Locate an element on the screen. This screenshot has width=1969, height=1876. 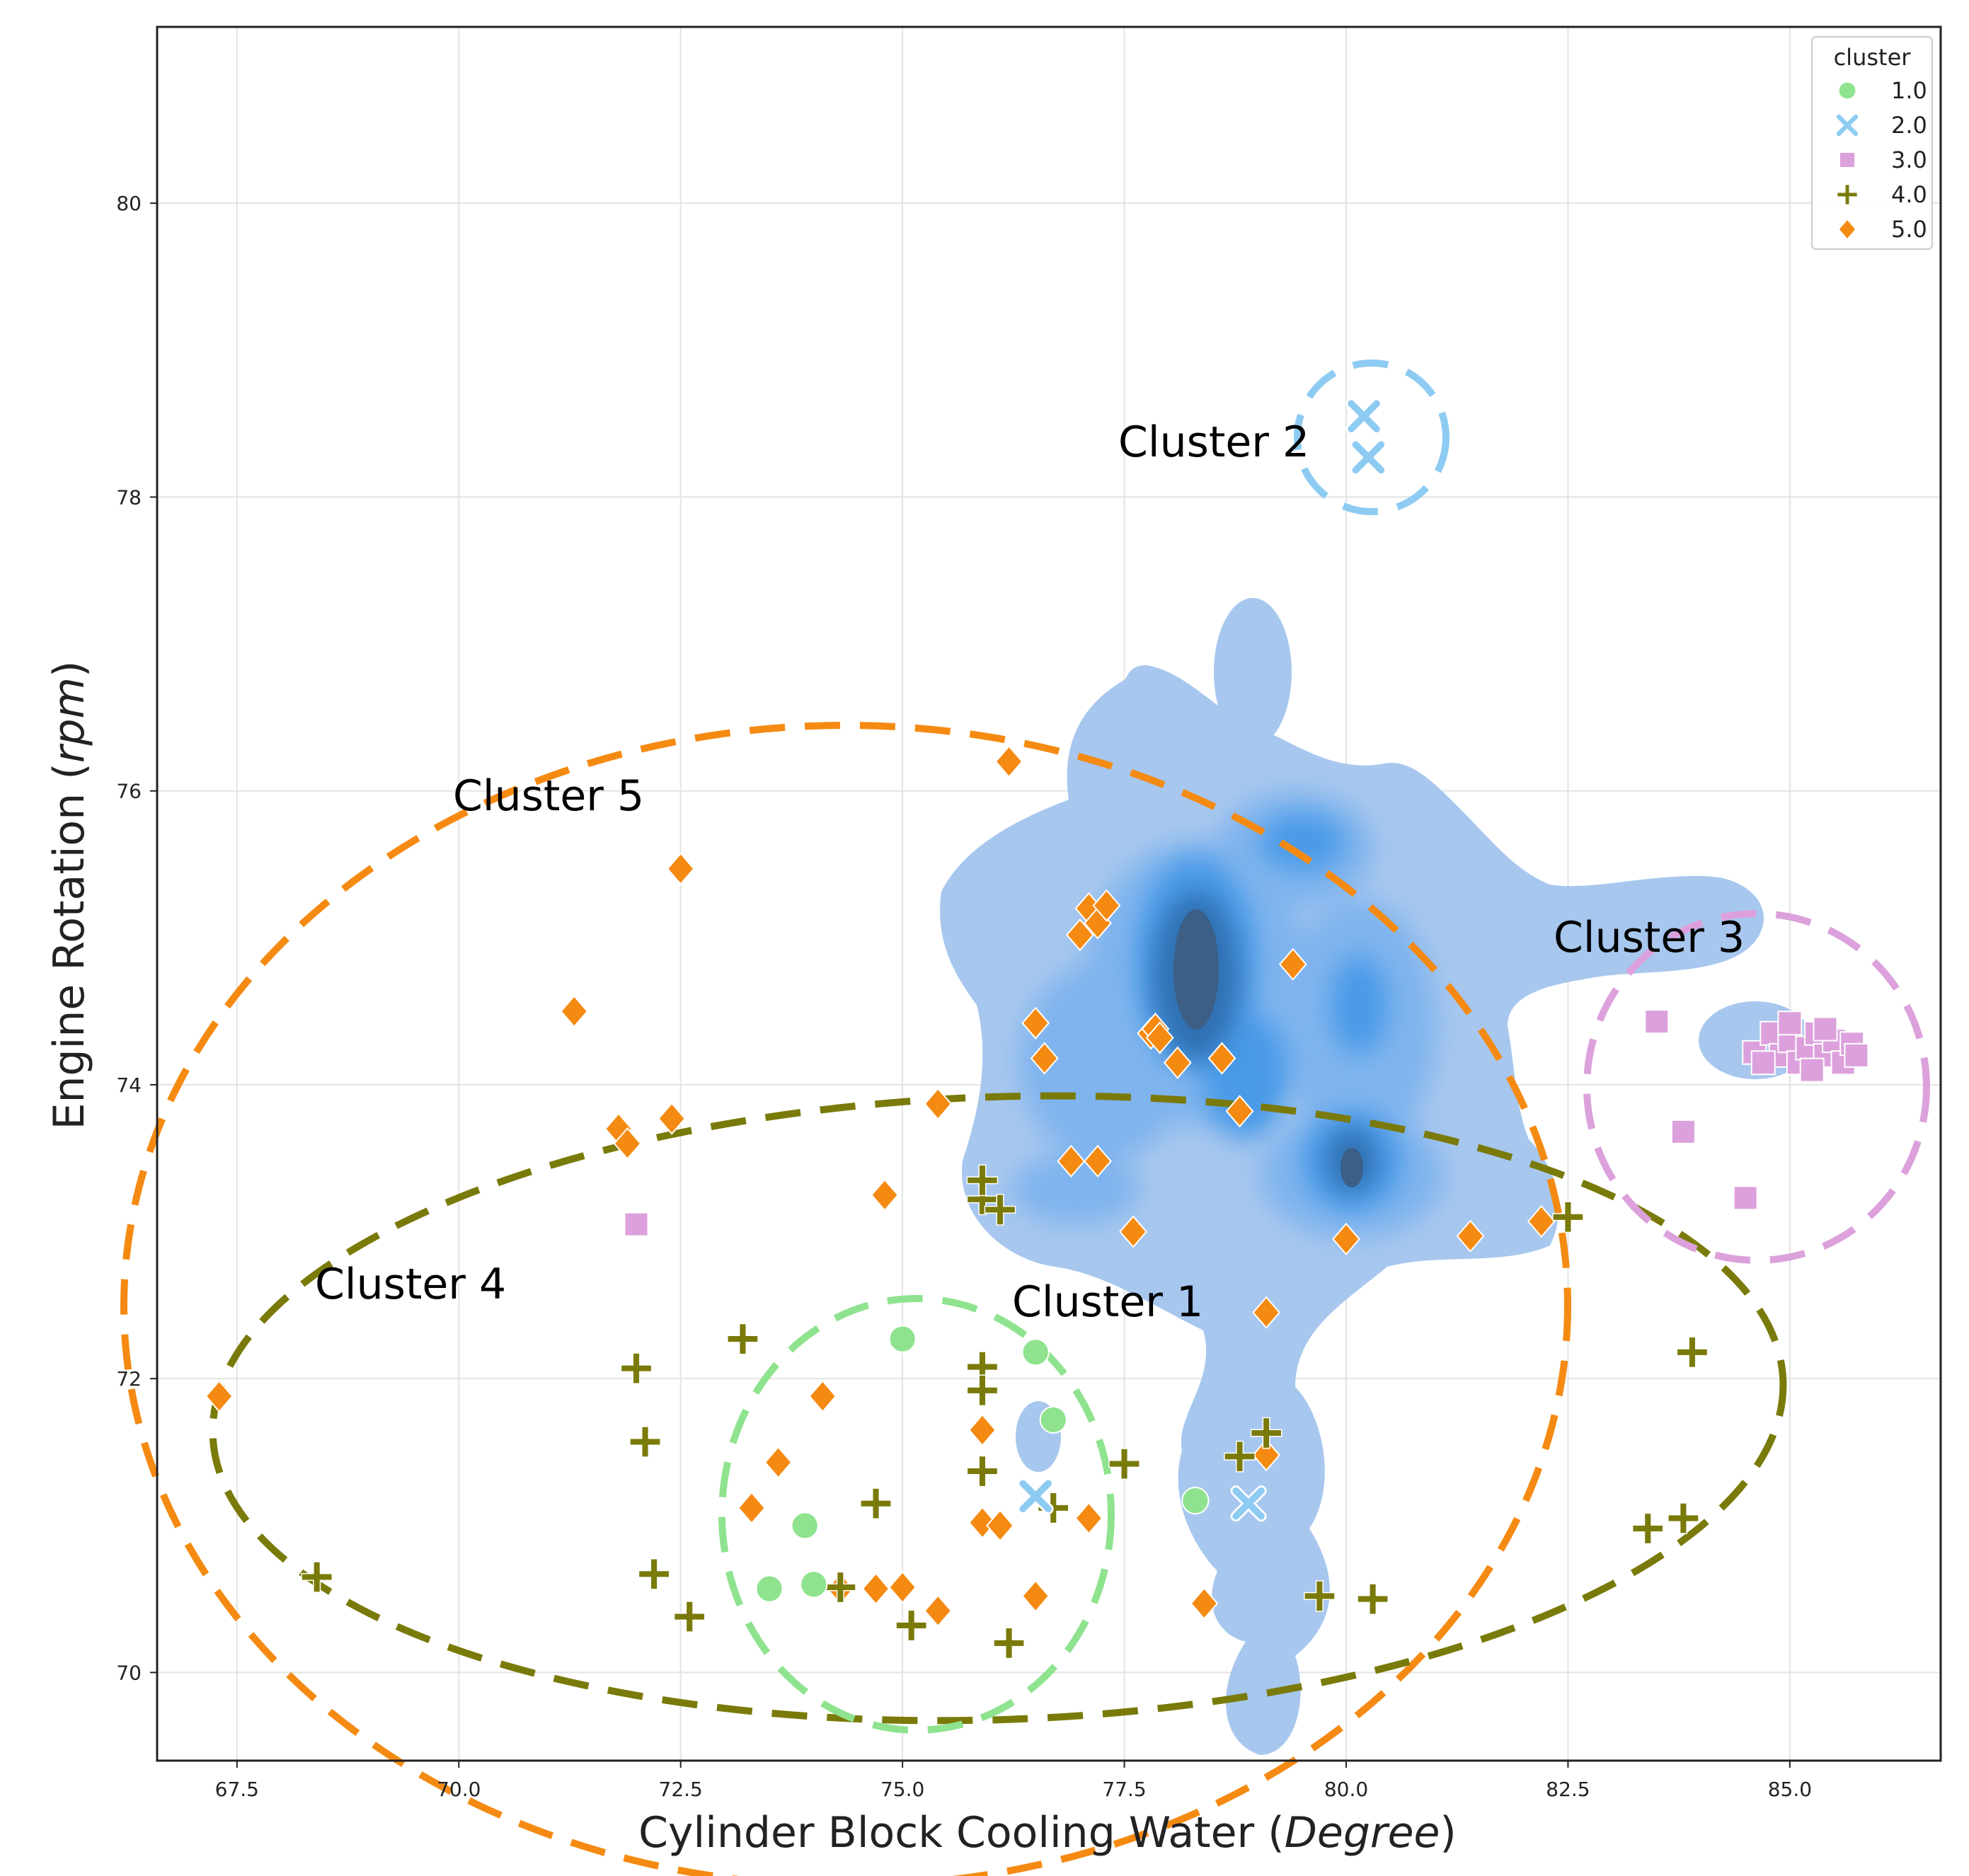
cluster-2-boundary is located at coordinates (1372, 437).